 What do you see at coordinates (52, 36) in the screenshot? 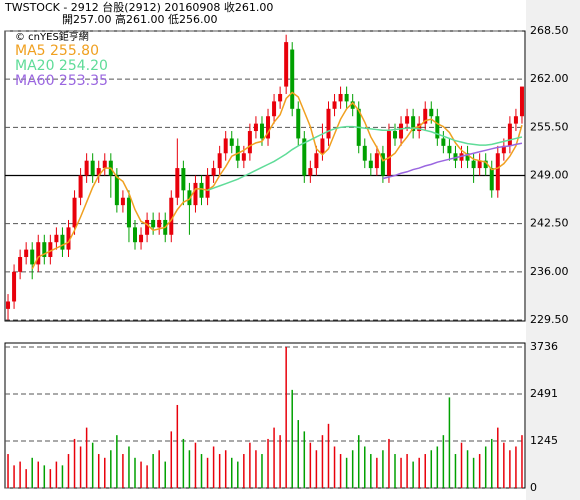
I see `source: © cnYES鉅亨網` at bounding box center [52, 36].